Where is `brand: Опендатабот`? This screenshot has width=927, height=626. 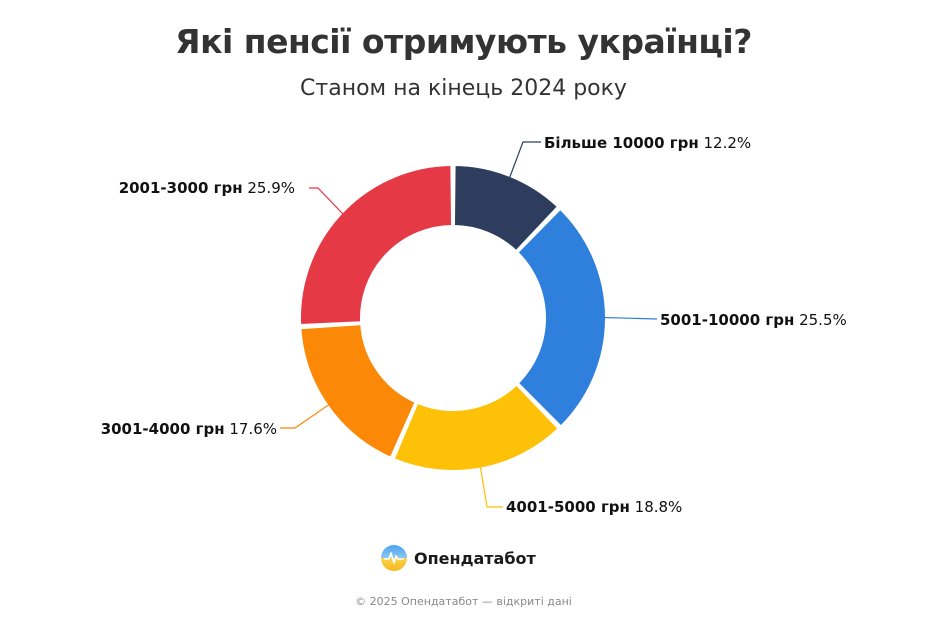
brand: Опендатабот is located at coordinates (458, 558).